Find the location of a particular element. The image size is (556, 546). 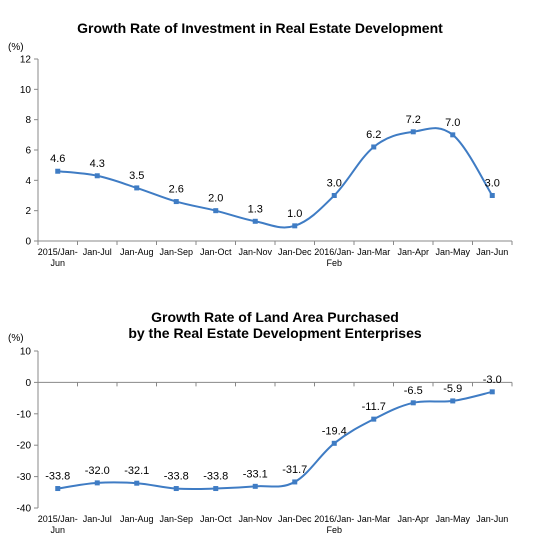

data-label: -11.7 is located at coordinates (374, 407).